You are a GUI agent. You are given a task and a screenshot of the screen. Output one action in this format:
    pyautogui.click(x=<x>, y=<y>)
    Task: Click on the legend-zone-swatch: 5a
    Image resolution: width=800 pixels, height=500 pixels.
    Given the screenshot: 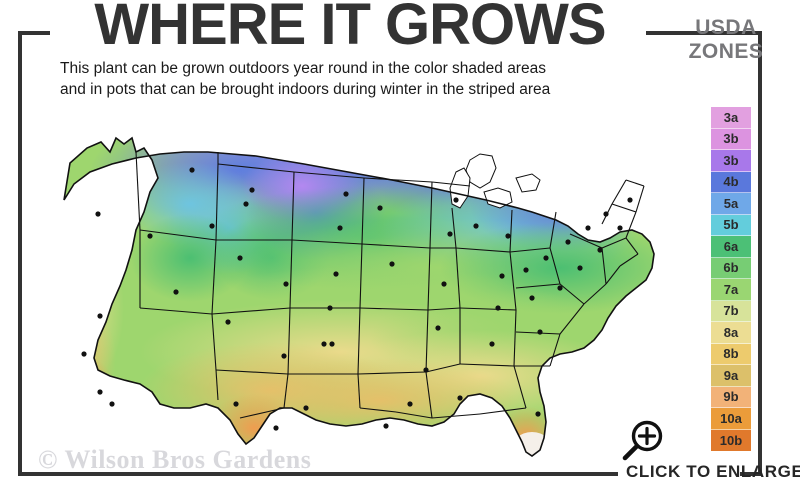 What is the action you would take?
    pyautogui.click(x=731, y=204)
    